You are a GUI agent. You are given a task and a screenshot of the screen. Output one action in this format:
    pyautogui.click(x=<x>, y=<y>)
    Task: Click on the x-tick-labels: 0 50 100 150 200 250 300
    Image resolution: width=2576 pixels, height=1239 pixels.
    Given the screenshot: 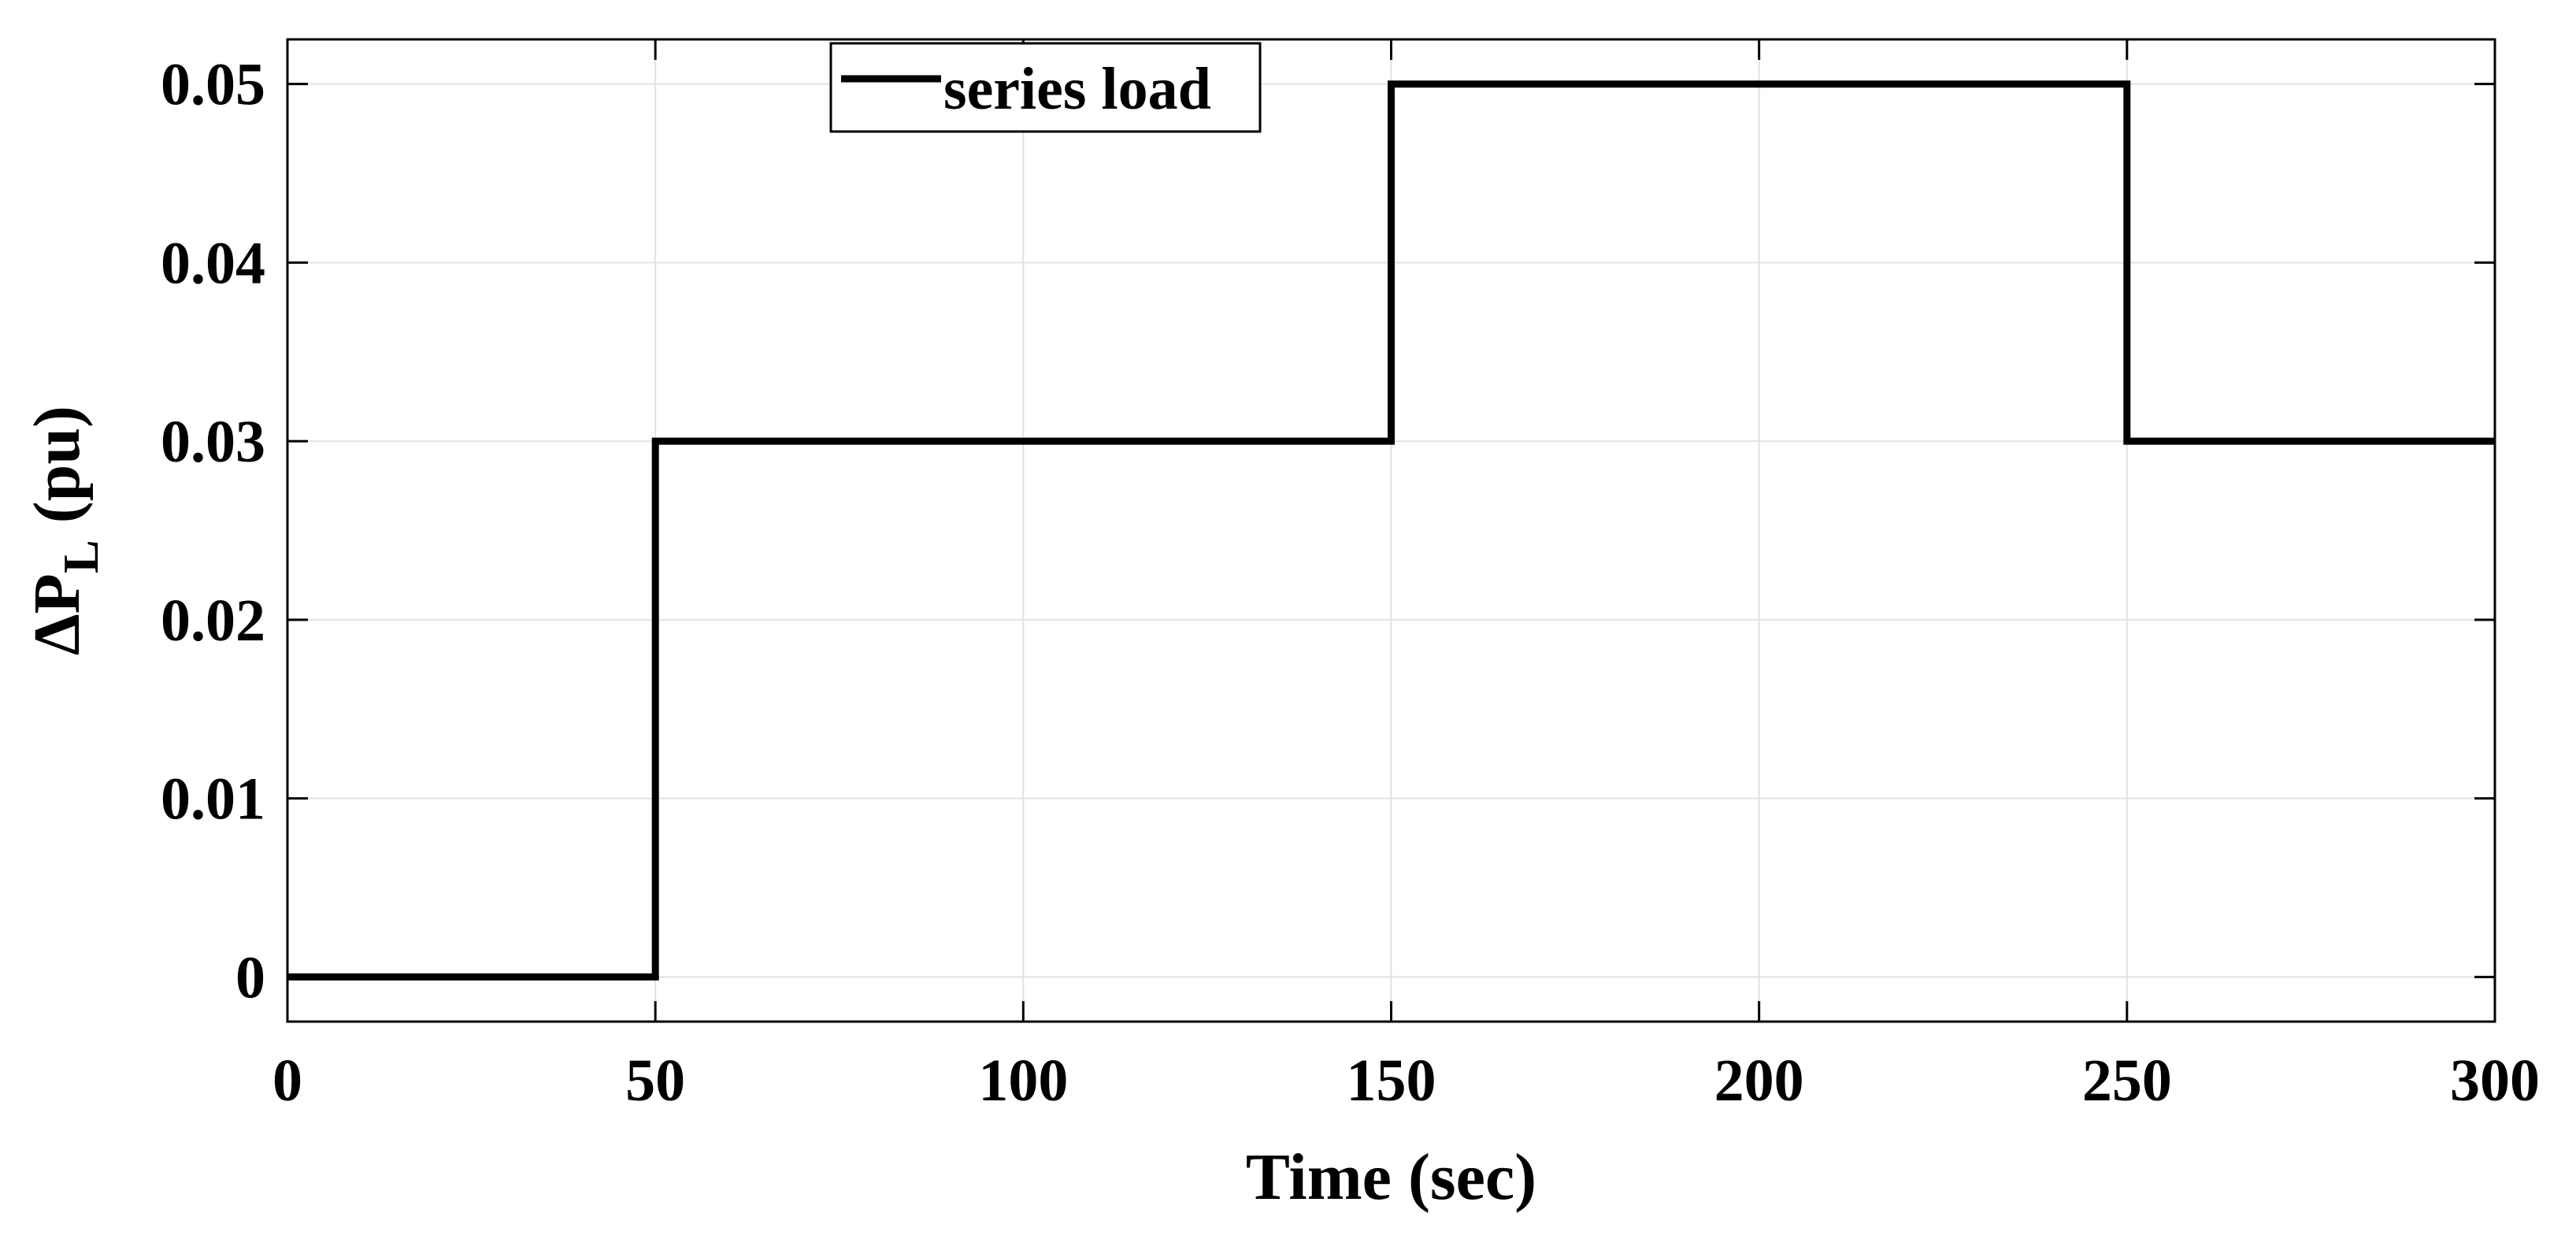 What is the action you would take?
    pyautogui.click(x=1406, y=1081)
    